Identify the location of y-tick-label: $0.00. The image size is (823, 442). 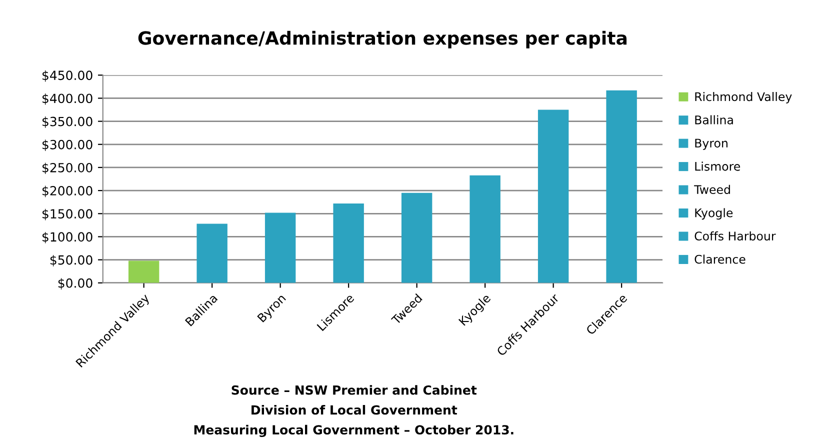
(75, 284).